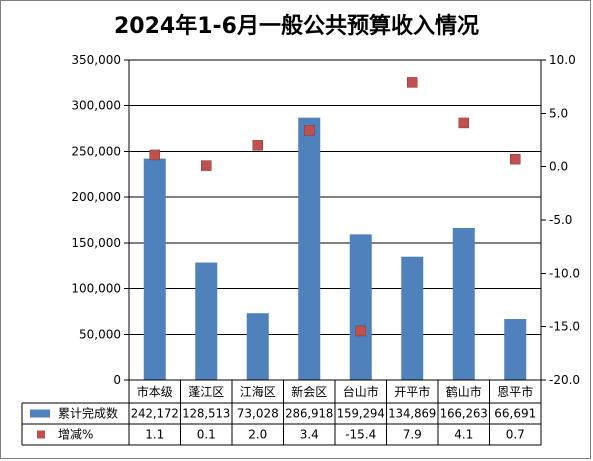 Image resolution: width=593 pixels, height=461 pixels. Describe the element at coordinates (96, 60) in the screenshot. I see `y-left-tick-label: 350,000` at that location.